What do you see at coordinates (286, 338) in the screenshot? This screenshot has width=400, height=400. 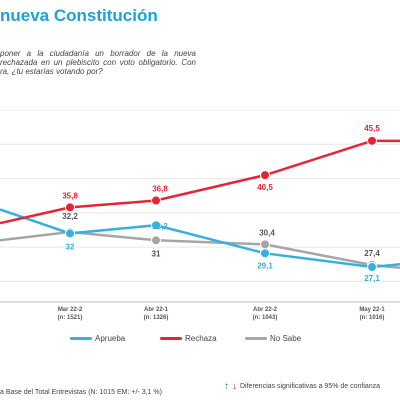 I see `legend-label-no-sabe: No Sabe` at bounding box center [286, 338].